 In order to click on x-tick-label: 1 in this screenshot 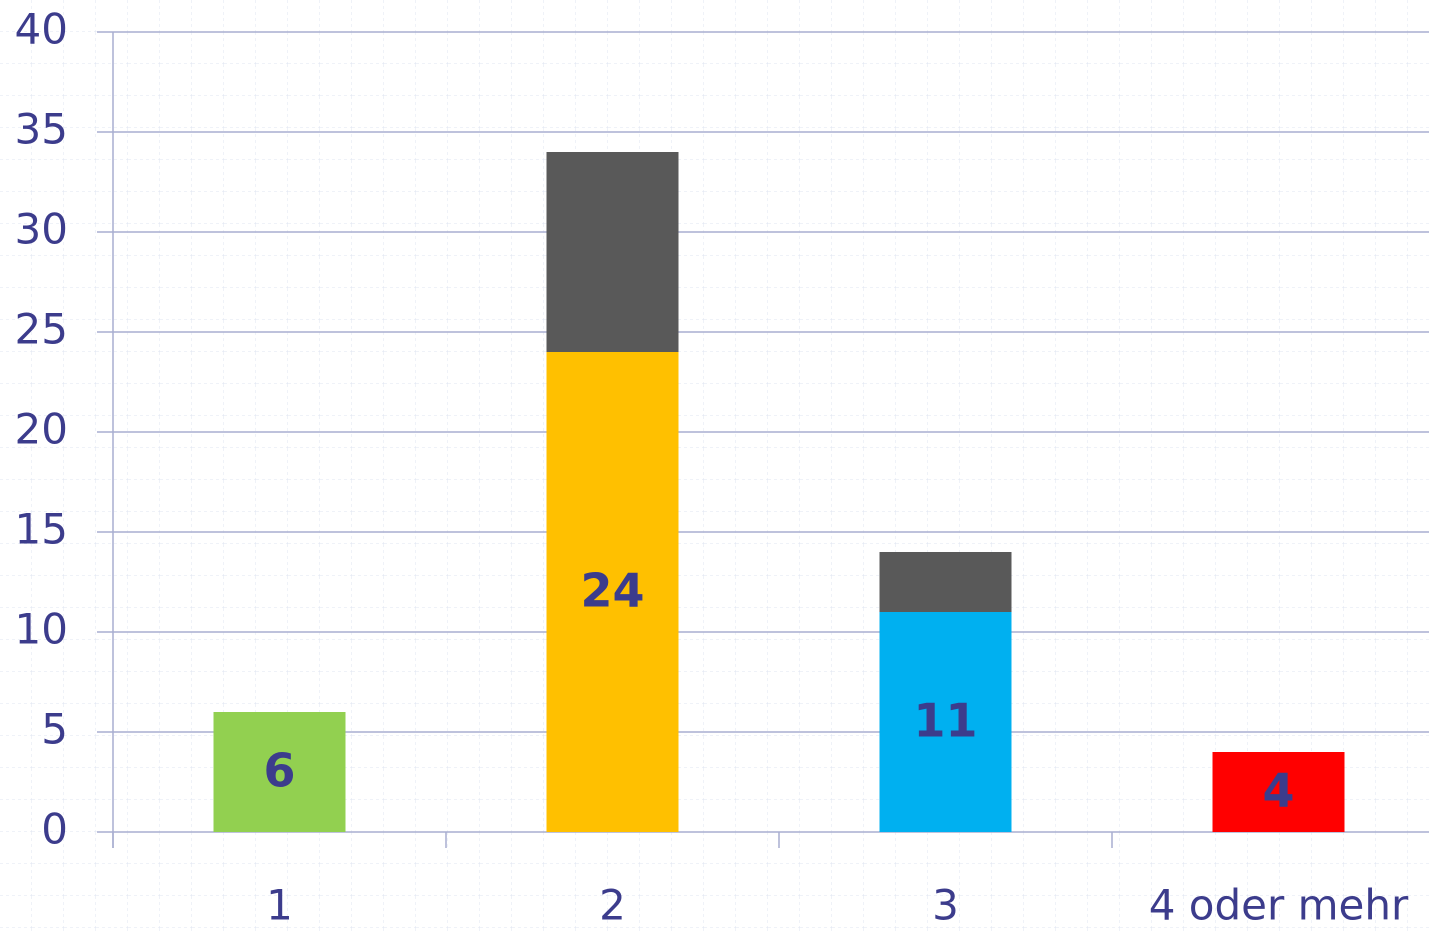, I will do `click(279, 905)`.